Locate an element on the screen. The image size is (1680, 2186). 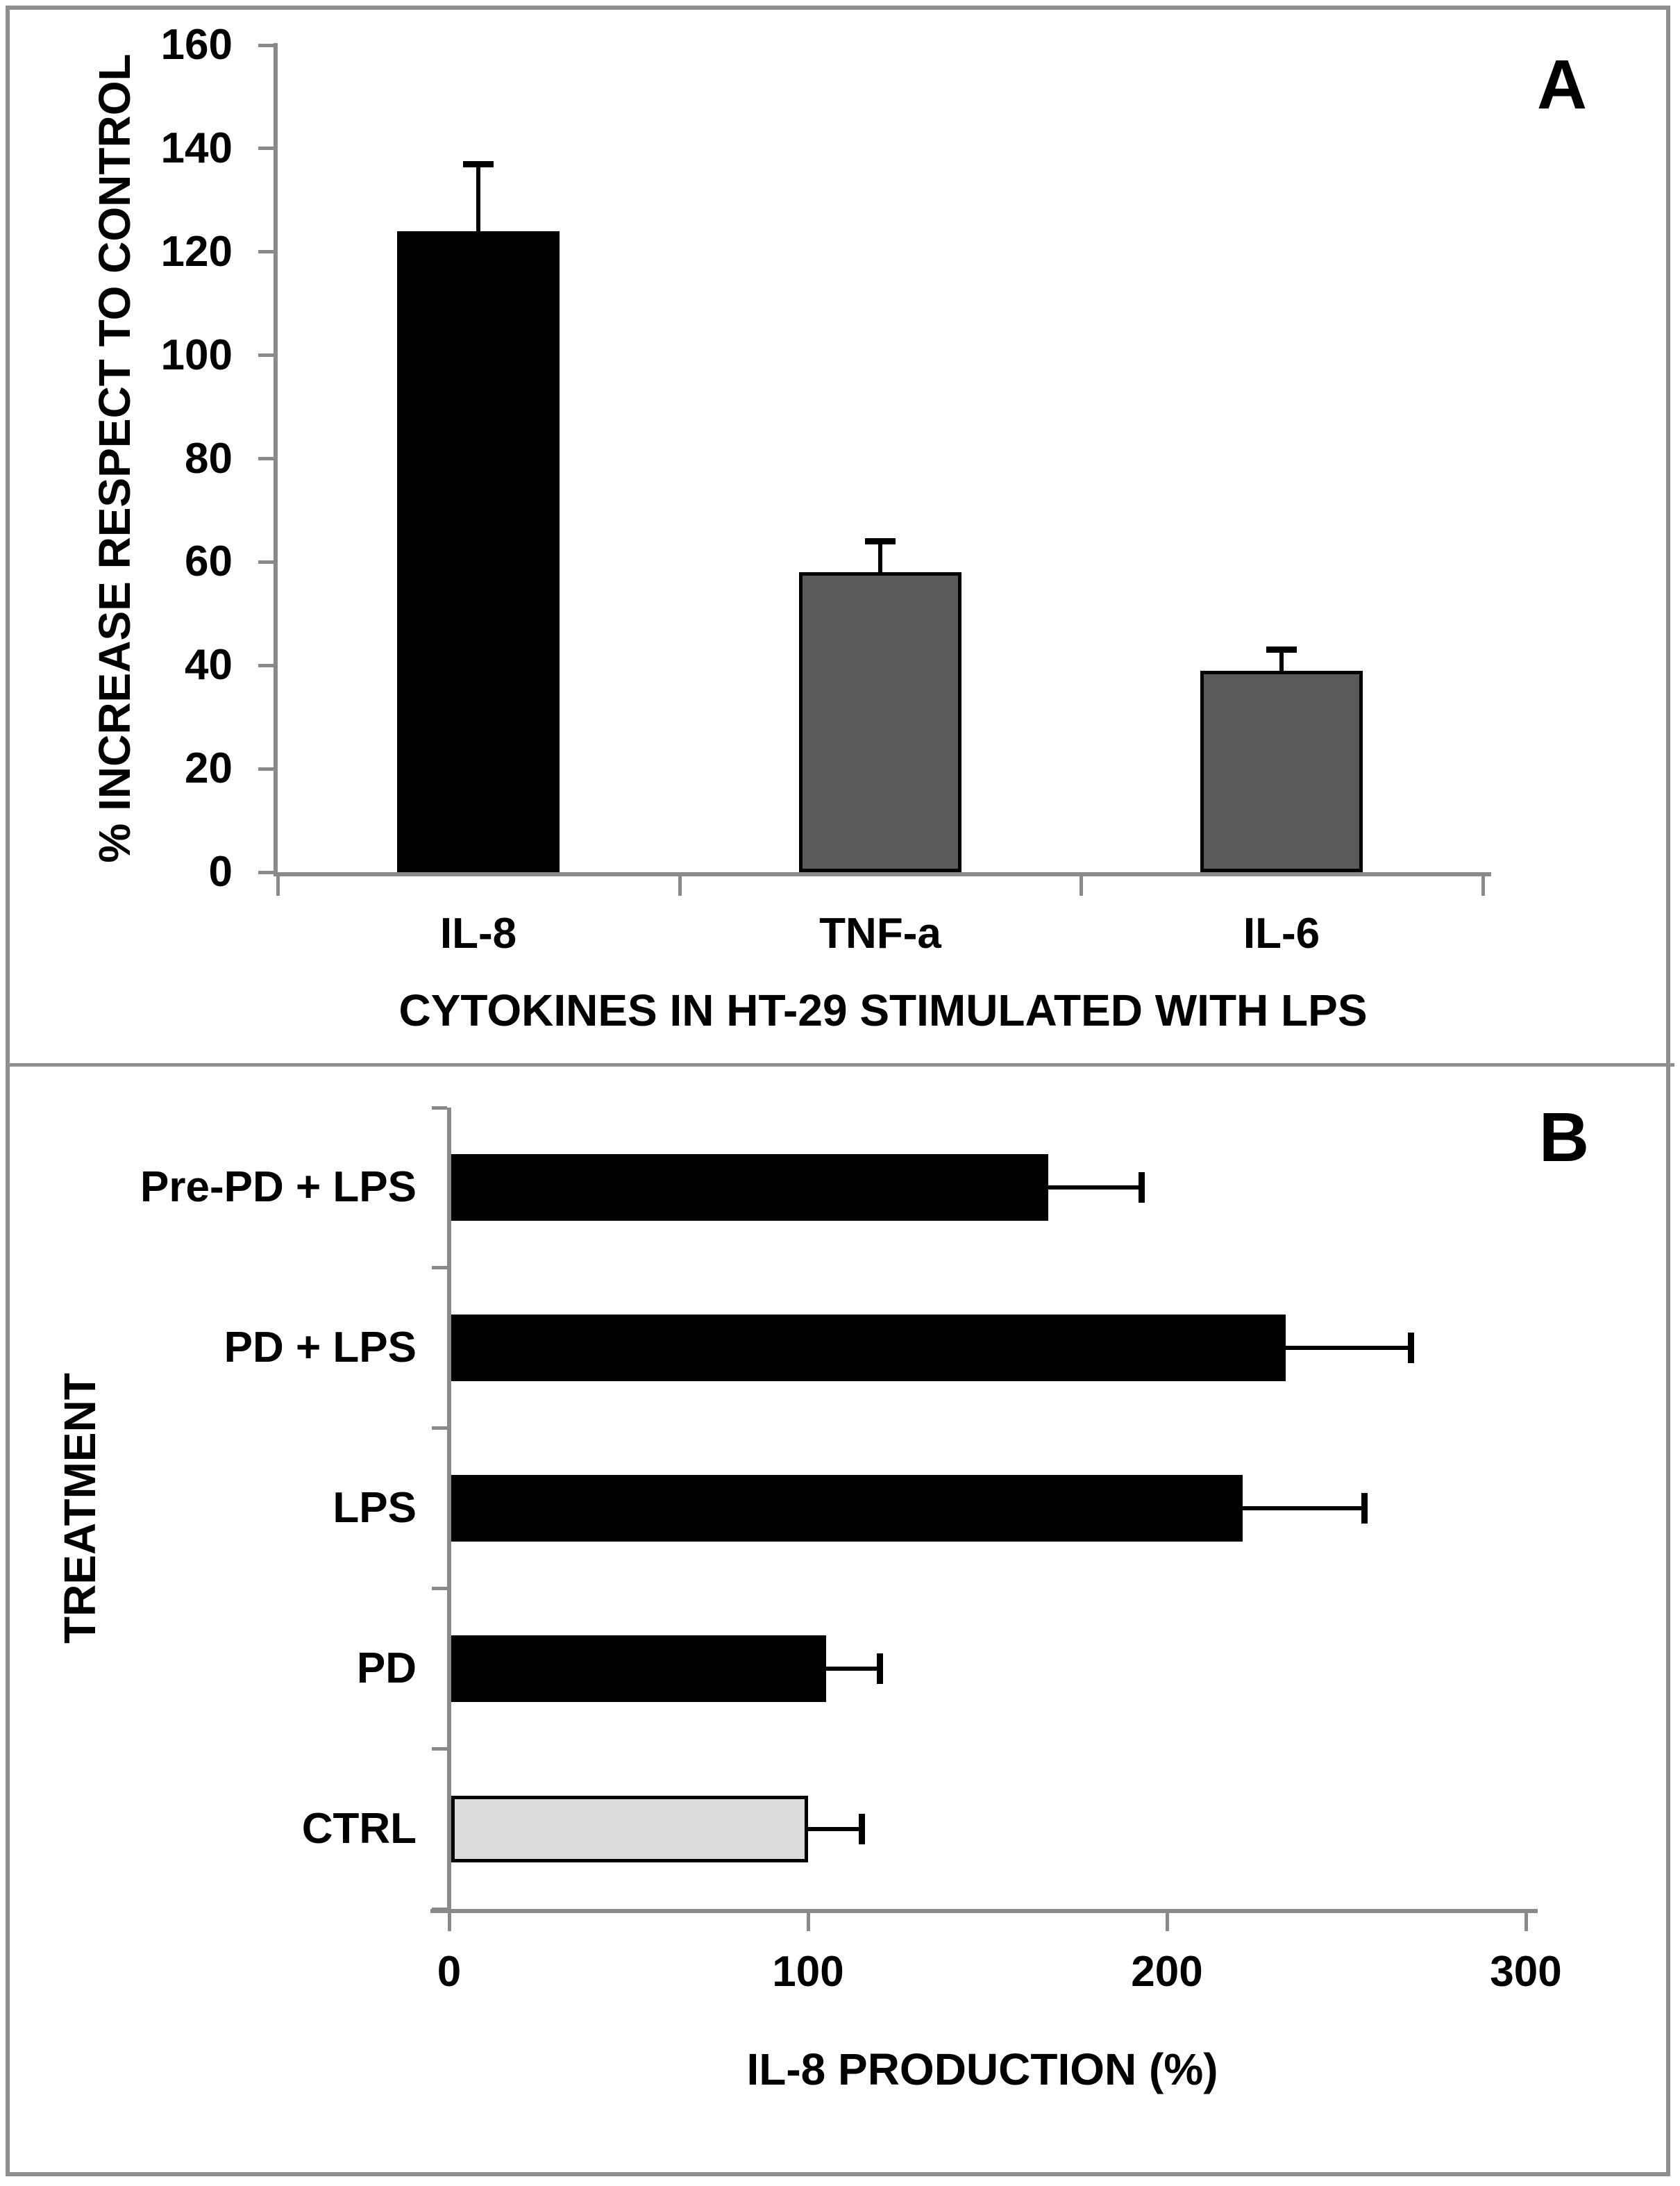
bar-lps is located at coordinates (847, 1508).